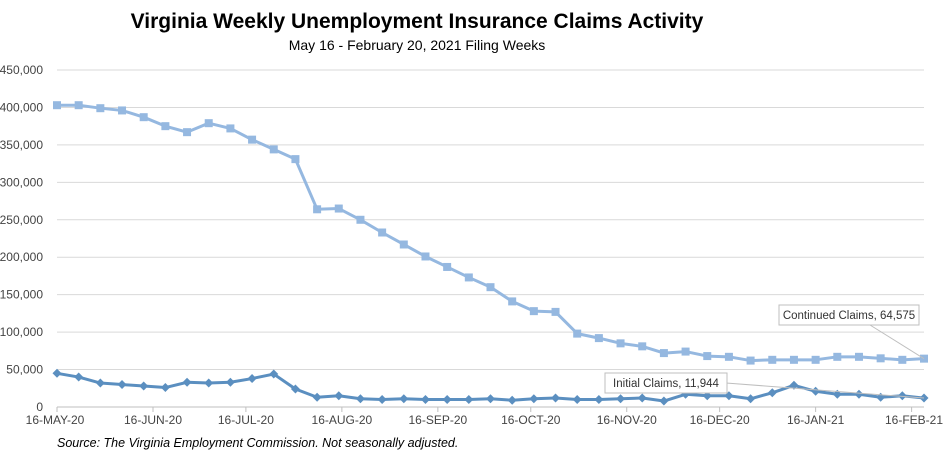 The image size is (947, 465). Describe the element at coordinates (897, 342) in the screenshot. I see `callout-leader-continued` at that location.